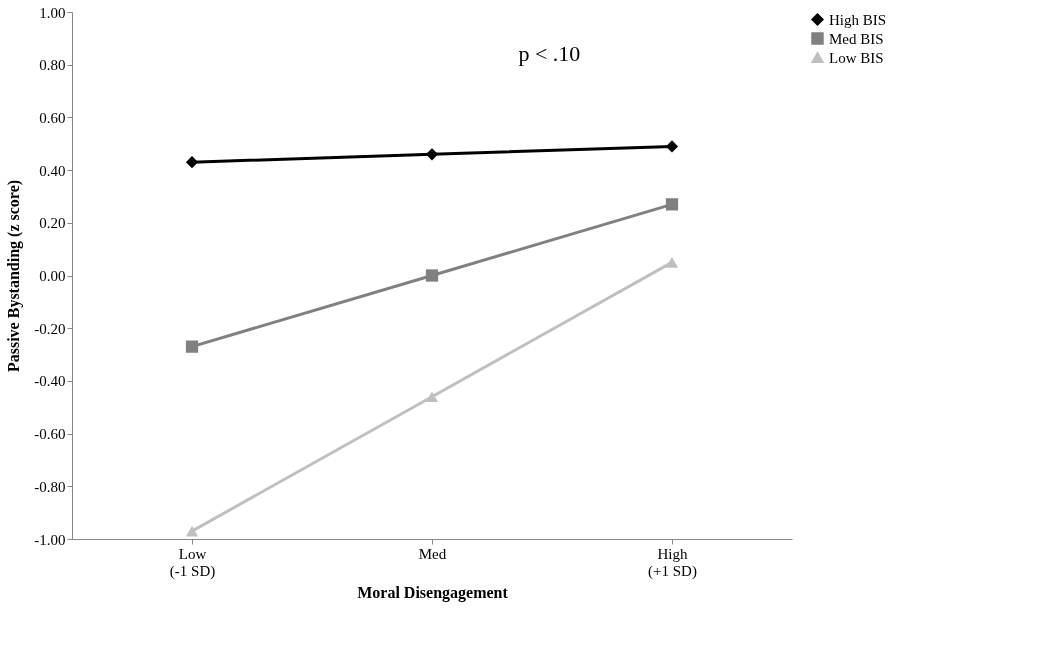 This screenshot has width=1048, height=670. Describe the element at coordinates (856, 38) in the screenshot. I see `legend-label: Med BIS` at that location.